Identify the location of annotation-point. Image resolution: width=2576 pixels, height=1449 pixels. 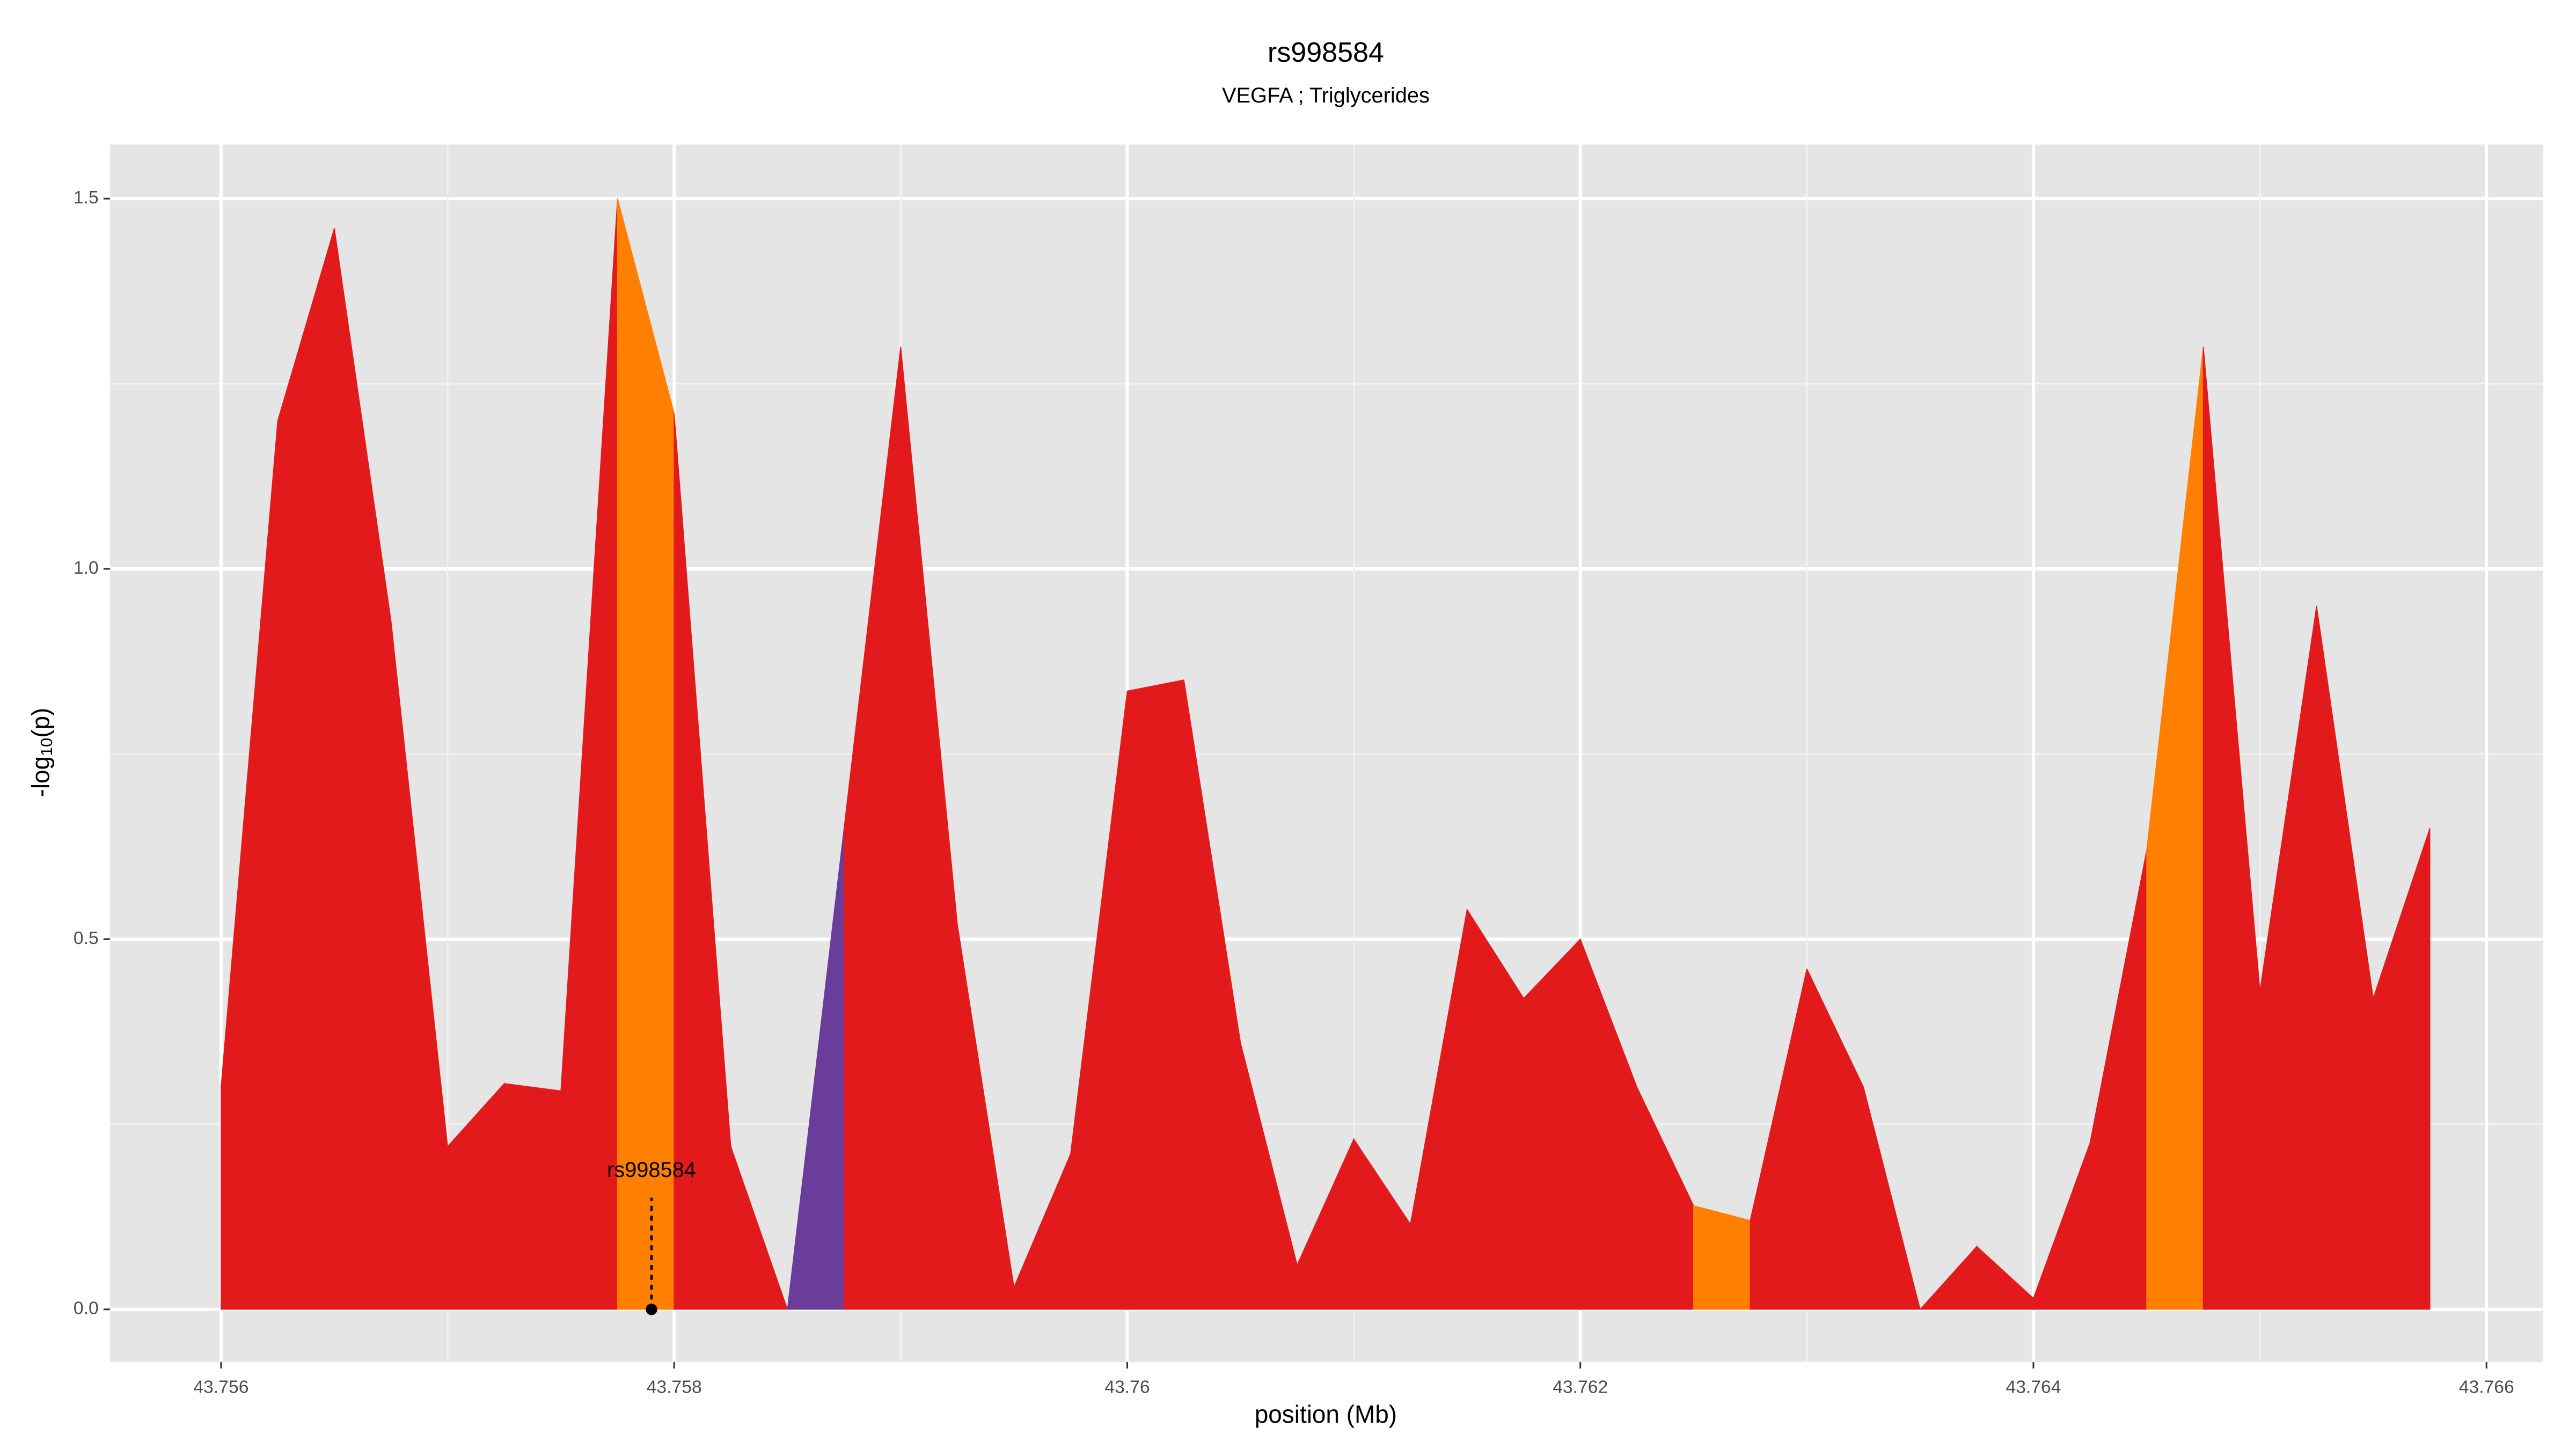
(651, 1309).